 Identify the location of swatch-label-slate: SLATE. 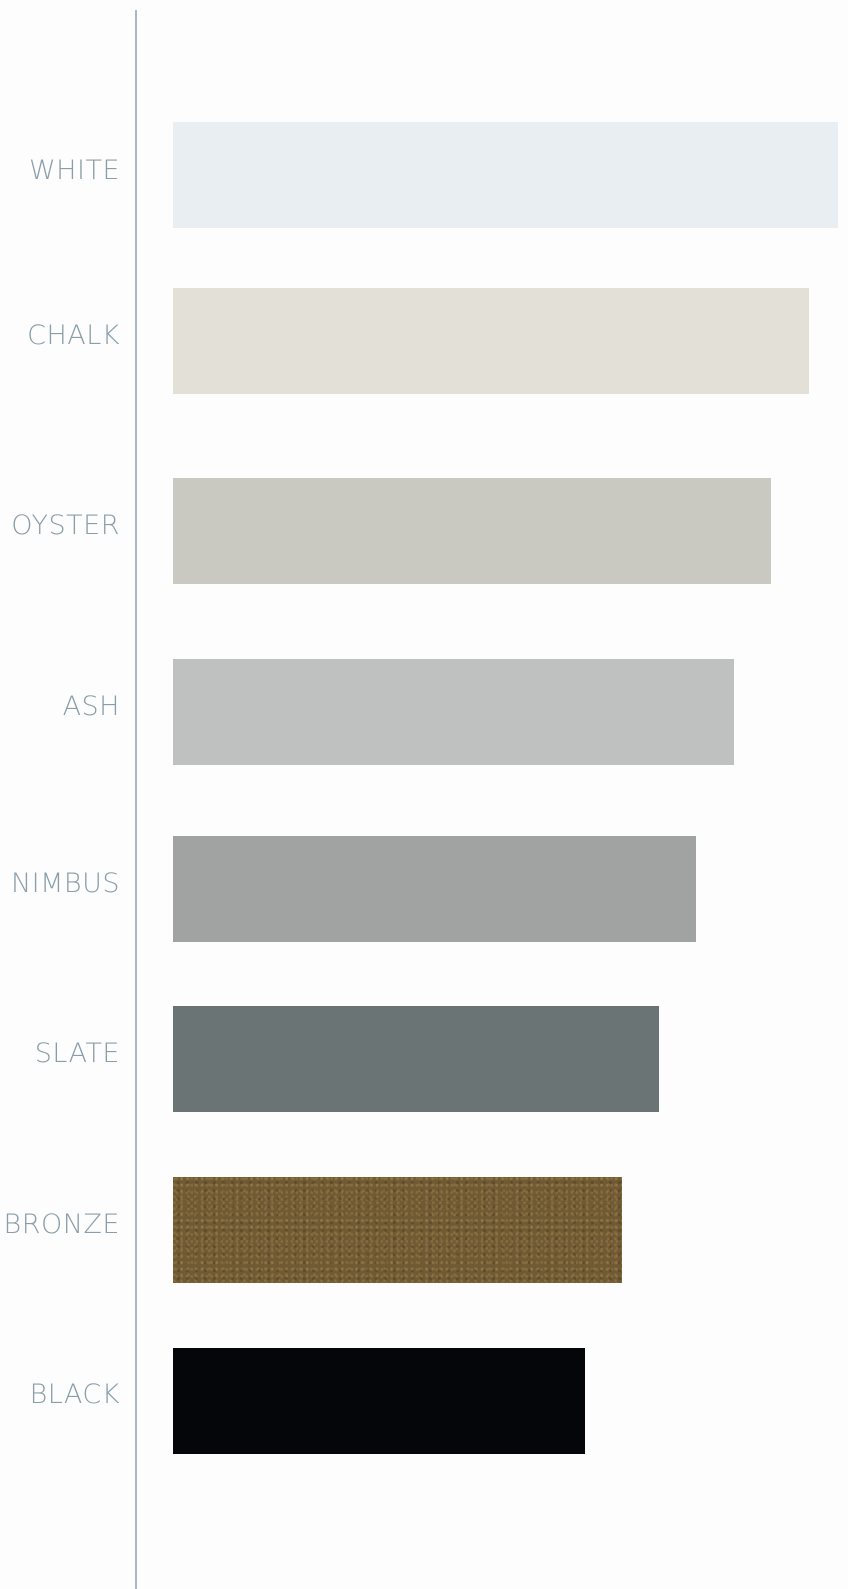
(77, 1053).